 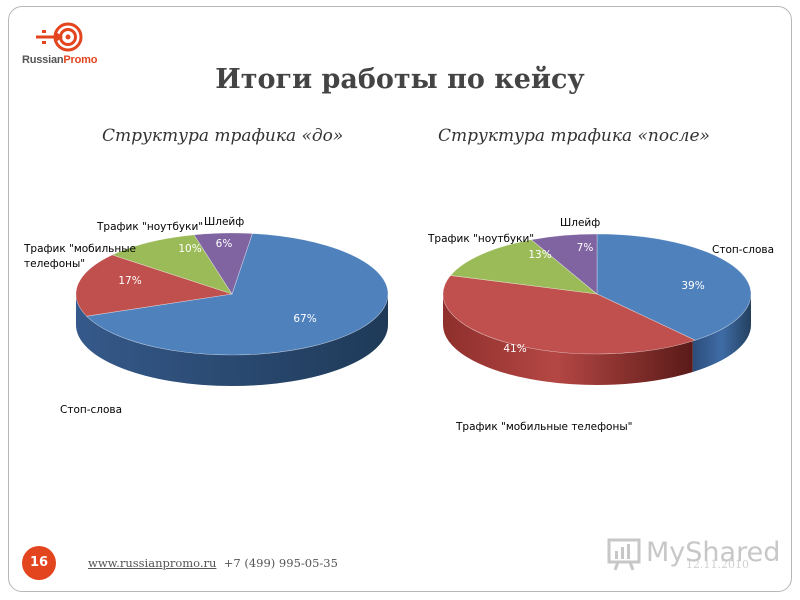 I want to click on logo-target-icon, so click(x=59, y=37).